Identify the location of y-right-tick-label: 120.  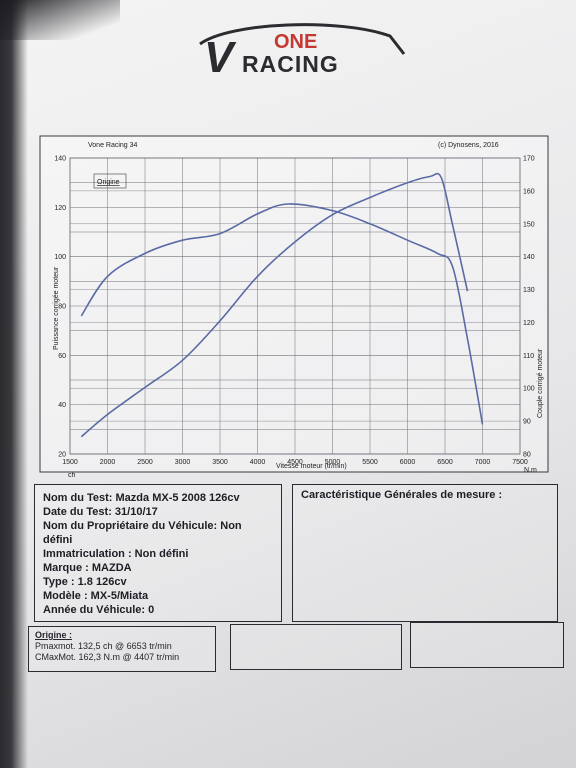
(529, 323).